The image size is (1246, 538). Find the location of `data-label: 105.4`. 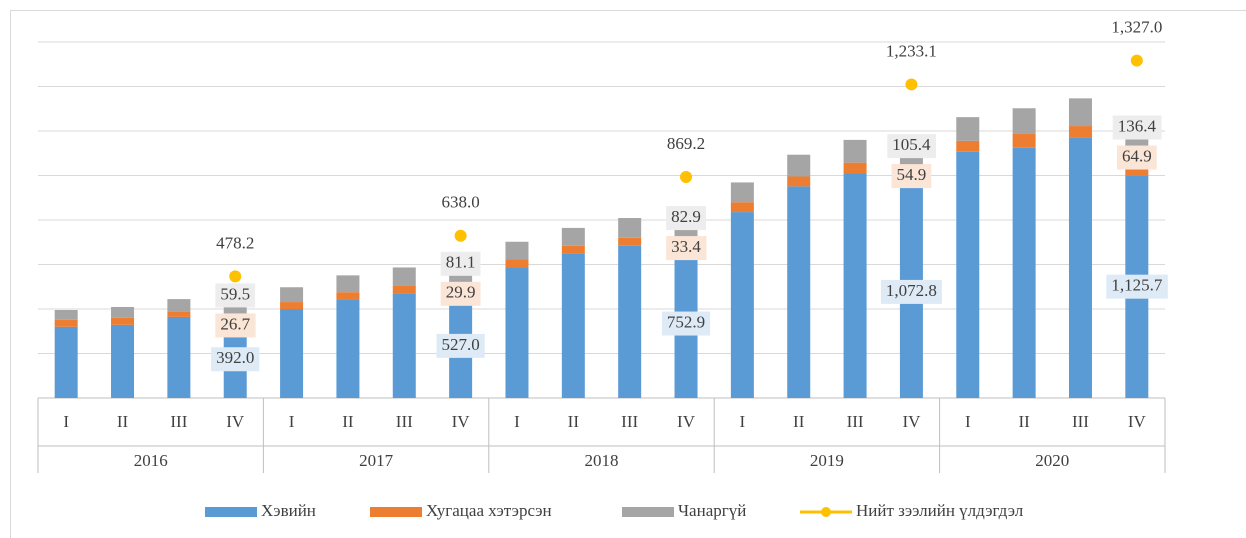

data-label: 105.4 is located at coordinates (911, 144).